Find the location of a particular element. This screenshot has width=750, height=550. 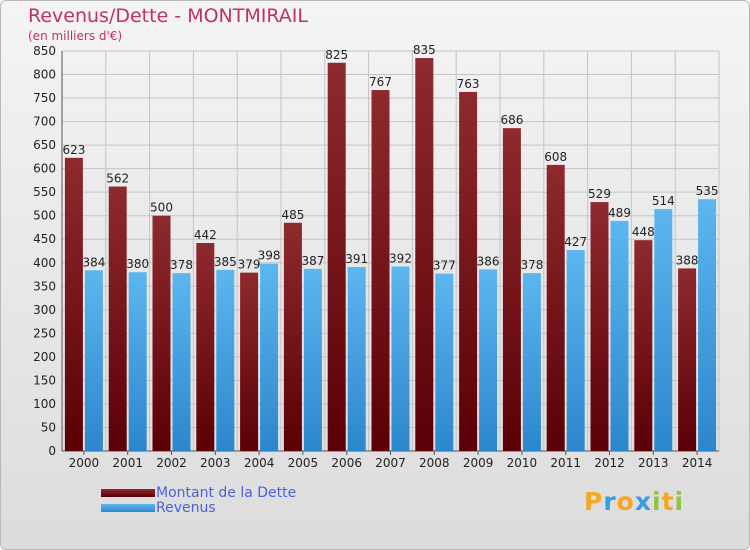

data-label-dette: 767 is located at coordinates (380, 82).